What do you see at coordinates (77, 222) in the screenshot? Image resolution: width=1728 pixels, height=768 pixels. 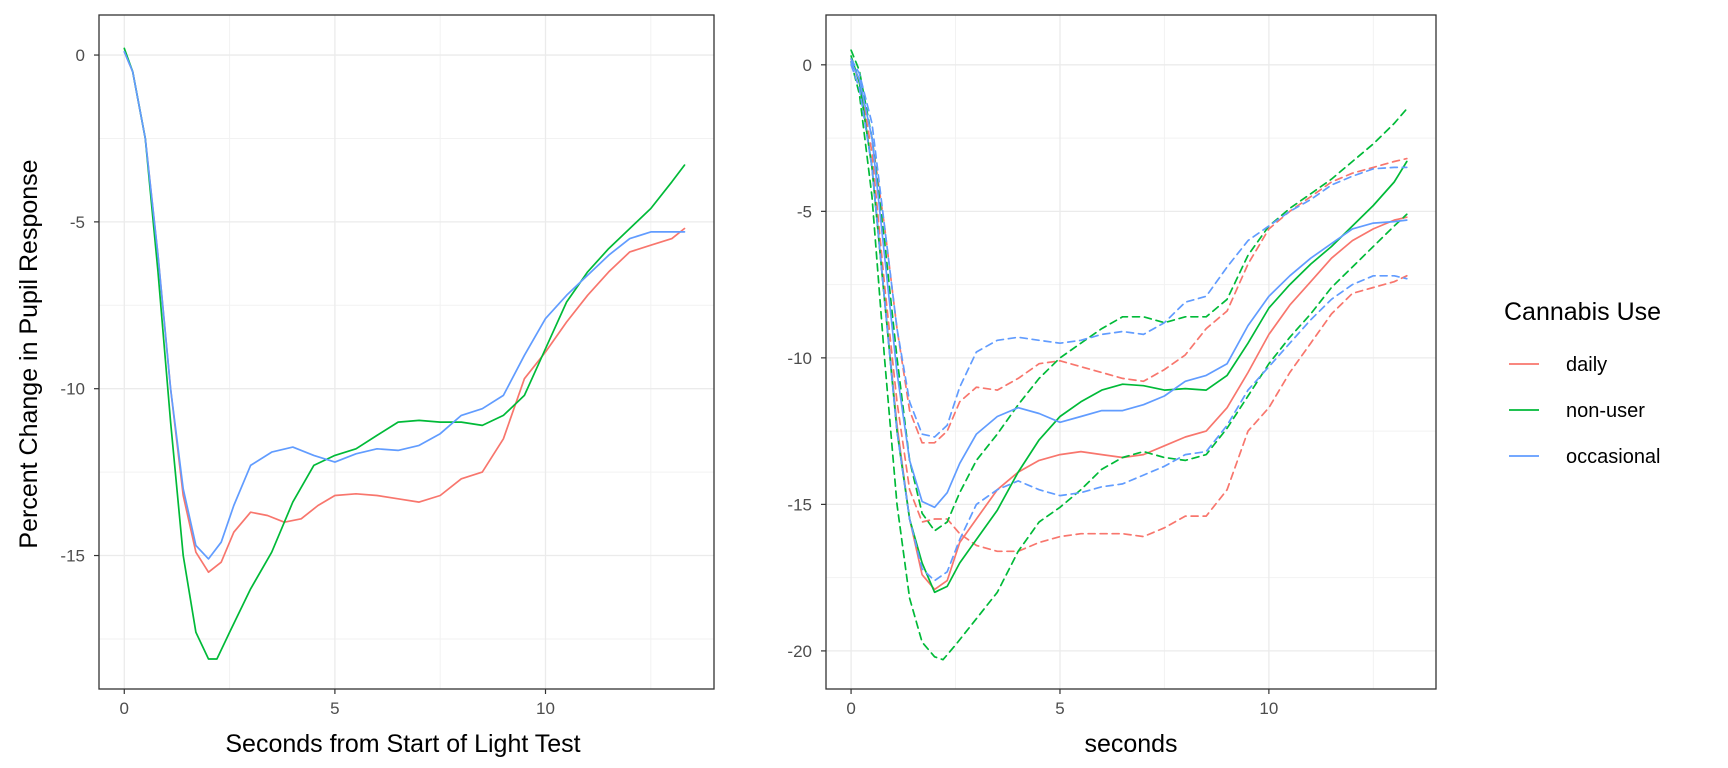 I see `left-y-tick-label: -5` at bounding box center [77, 222].